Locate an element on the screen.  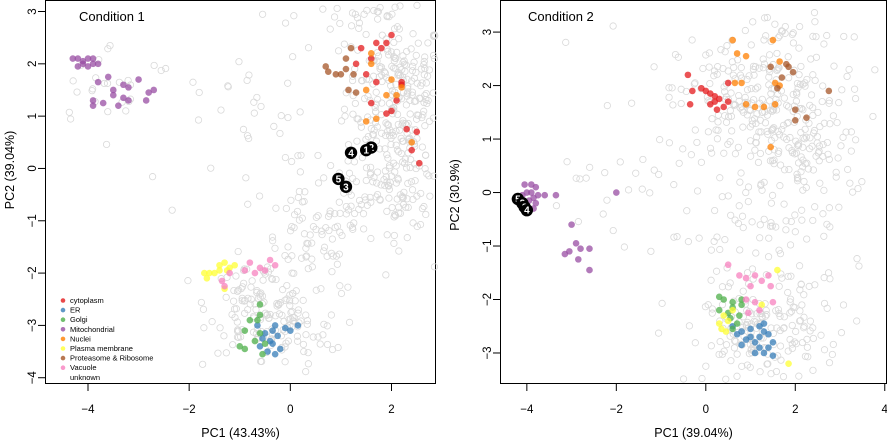
legend-label: ER is located at coordinates (75, 310).